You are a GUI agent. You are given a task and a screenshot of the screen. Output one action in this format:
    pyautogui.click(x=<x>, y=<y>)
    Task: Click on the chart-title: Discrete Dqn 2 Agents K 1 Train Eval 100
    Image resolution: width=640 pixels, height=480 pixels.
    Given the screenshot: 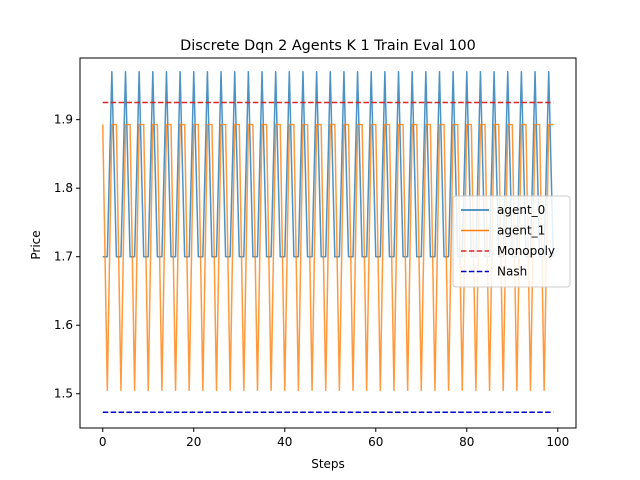 What is the action you would take?
    pyautogui.click(x=328, y=46)
    